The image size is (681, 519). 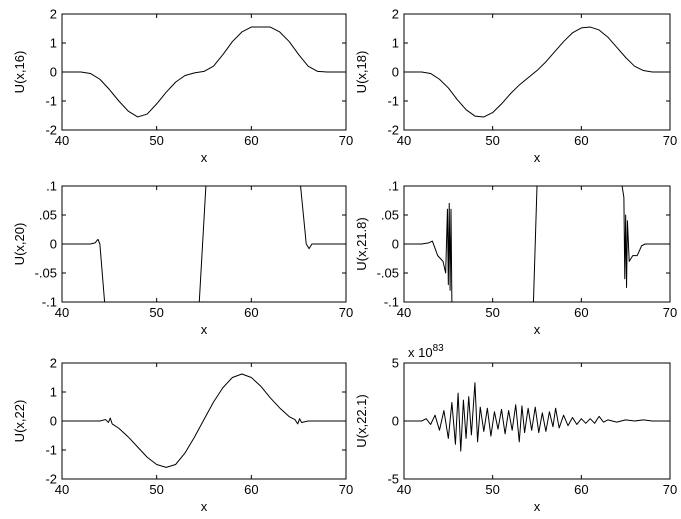 What do you see at coordinates (19, 244) in the screenshot?
I see `y-axis-label: U(x,20)` at bounding box center [19, 244].